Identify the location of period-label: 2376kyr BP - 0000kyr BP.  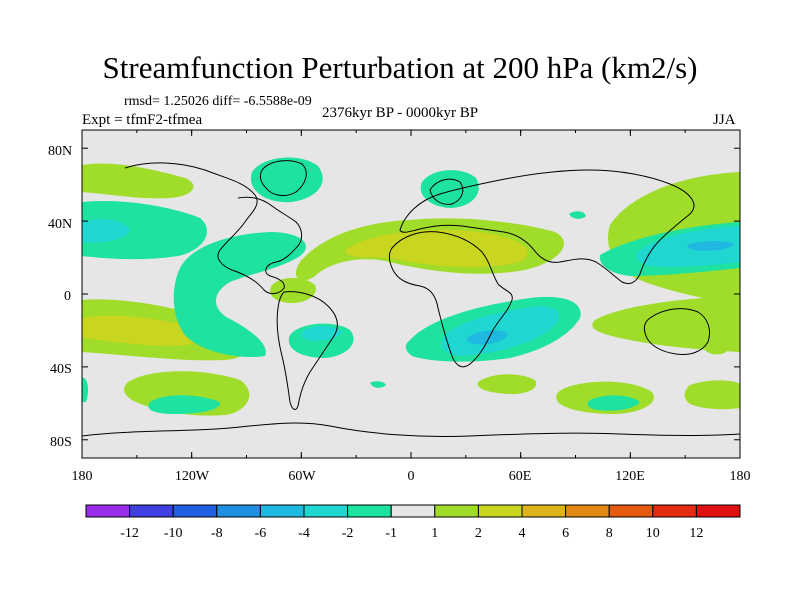
(400, 113).